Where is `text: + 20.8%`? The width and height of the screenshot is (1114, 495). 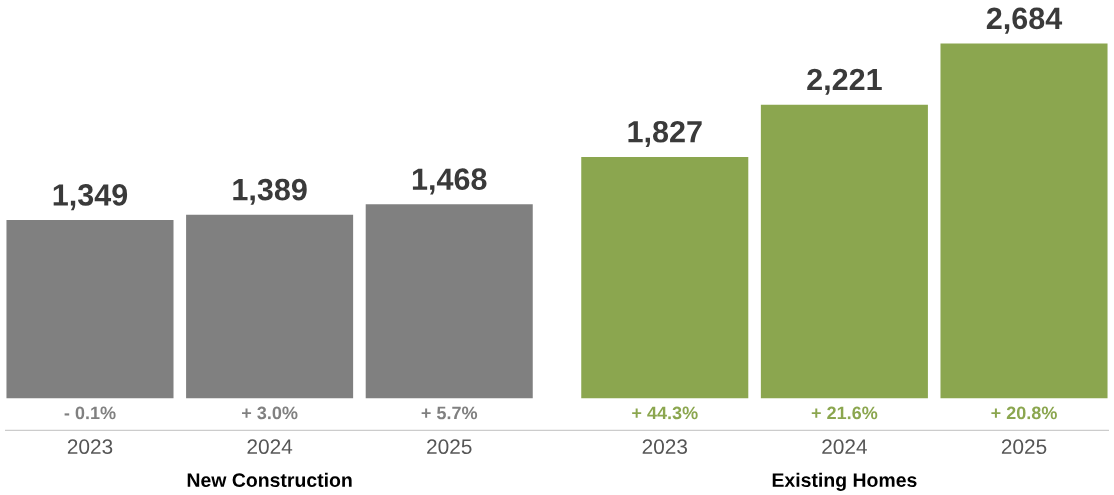
text: + 20.8% is located at coordinates (1024, 413).